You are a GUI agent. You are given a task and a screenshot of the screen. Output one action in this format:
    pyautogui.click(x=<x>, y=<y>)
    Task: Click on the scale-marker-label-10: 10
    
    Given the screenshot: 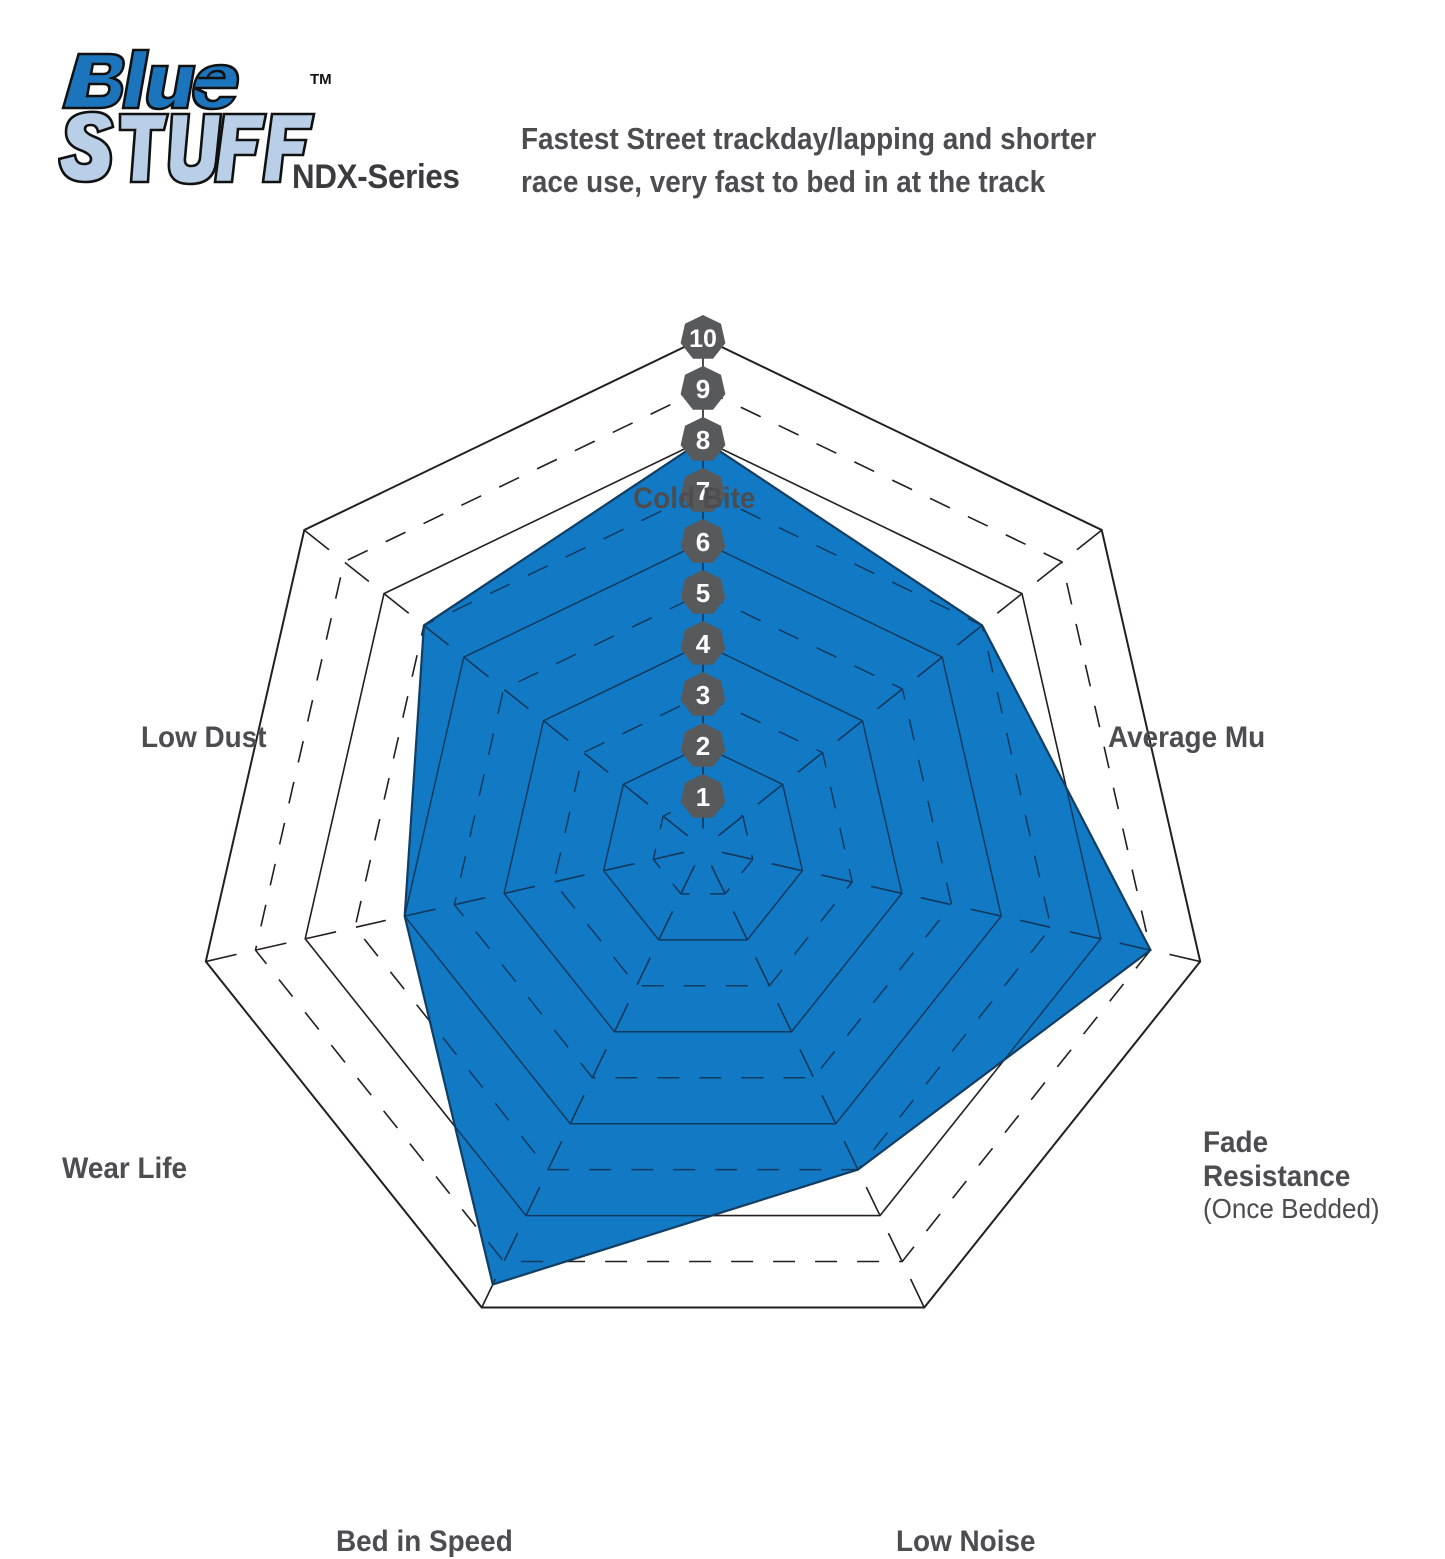 What is the action you would take?
    pyautogui.click(x=703, y=339)
    